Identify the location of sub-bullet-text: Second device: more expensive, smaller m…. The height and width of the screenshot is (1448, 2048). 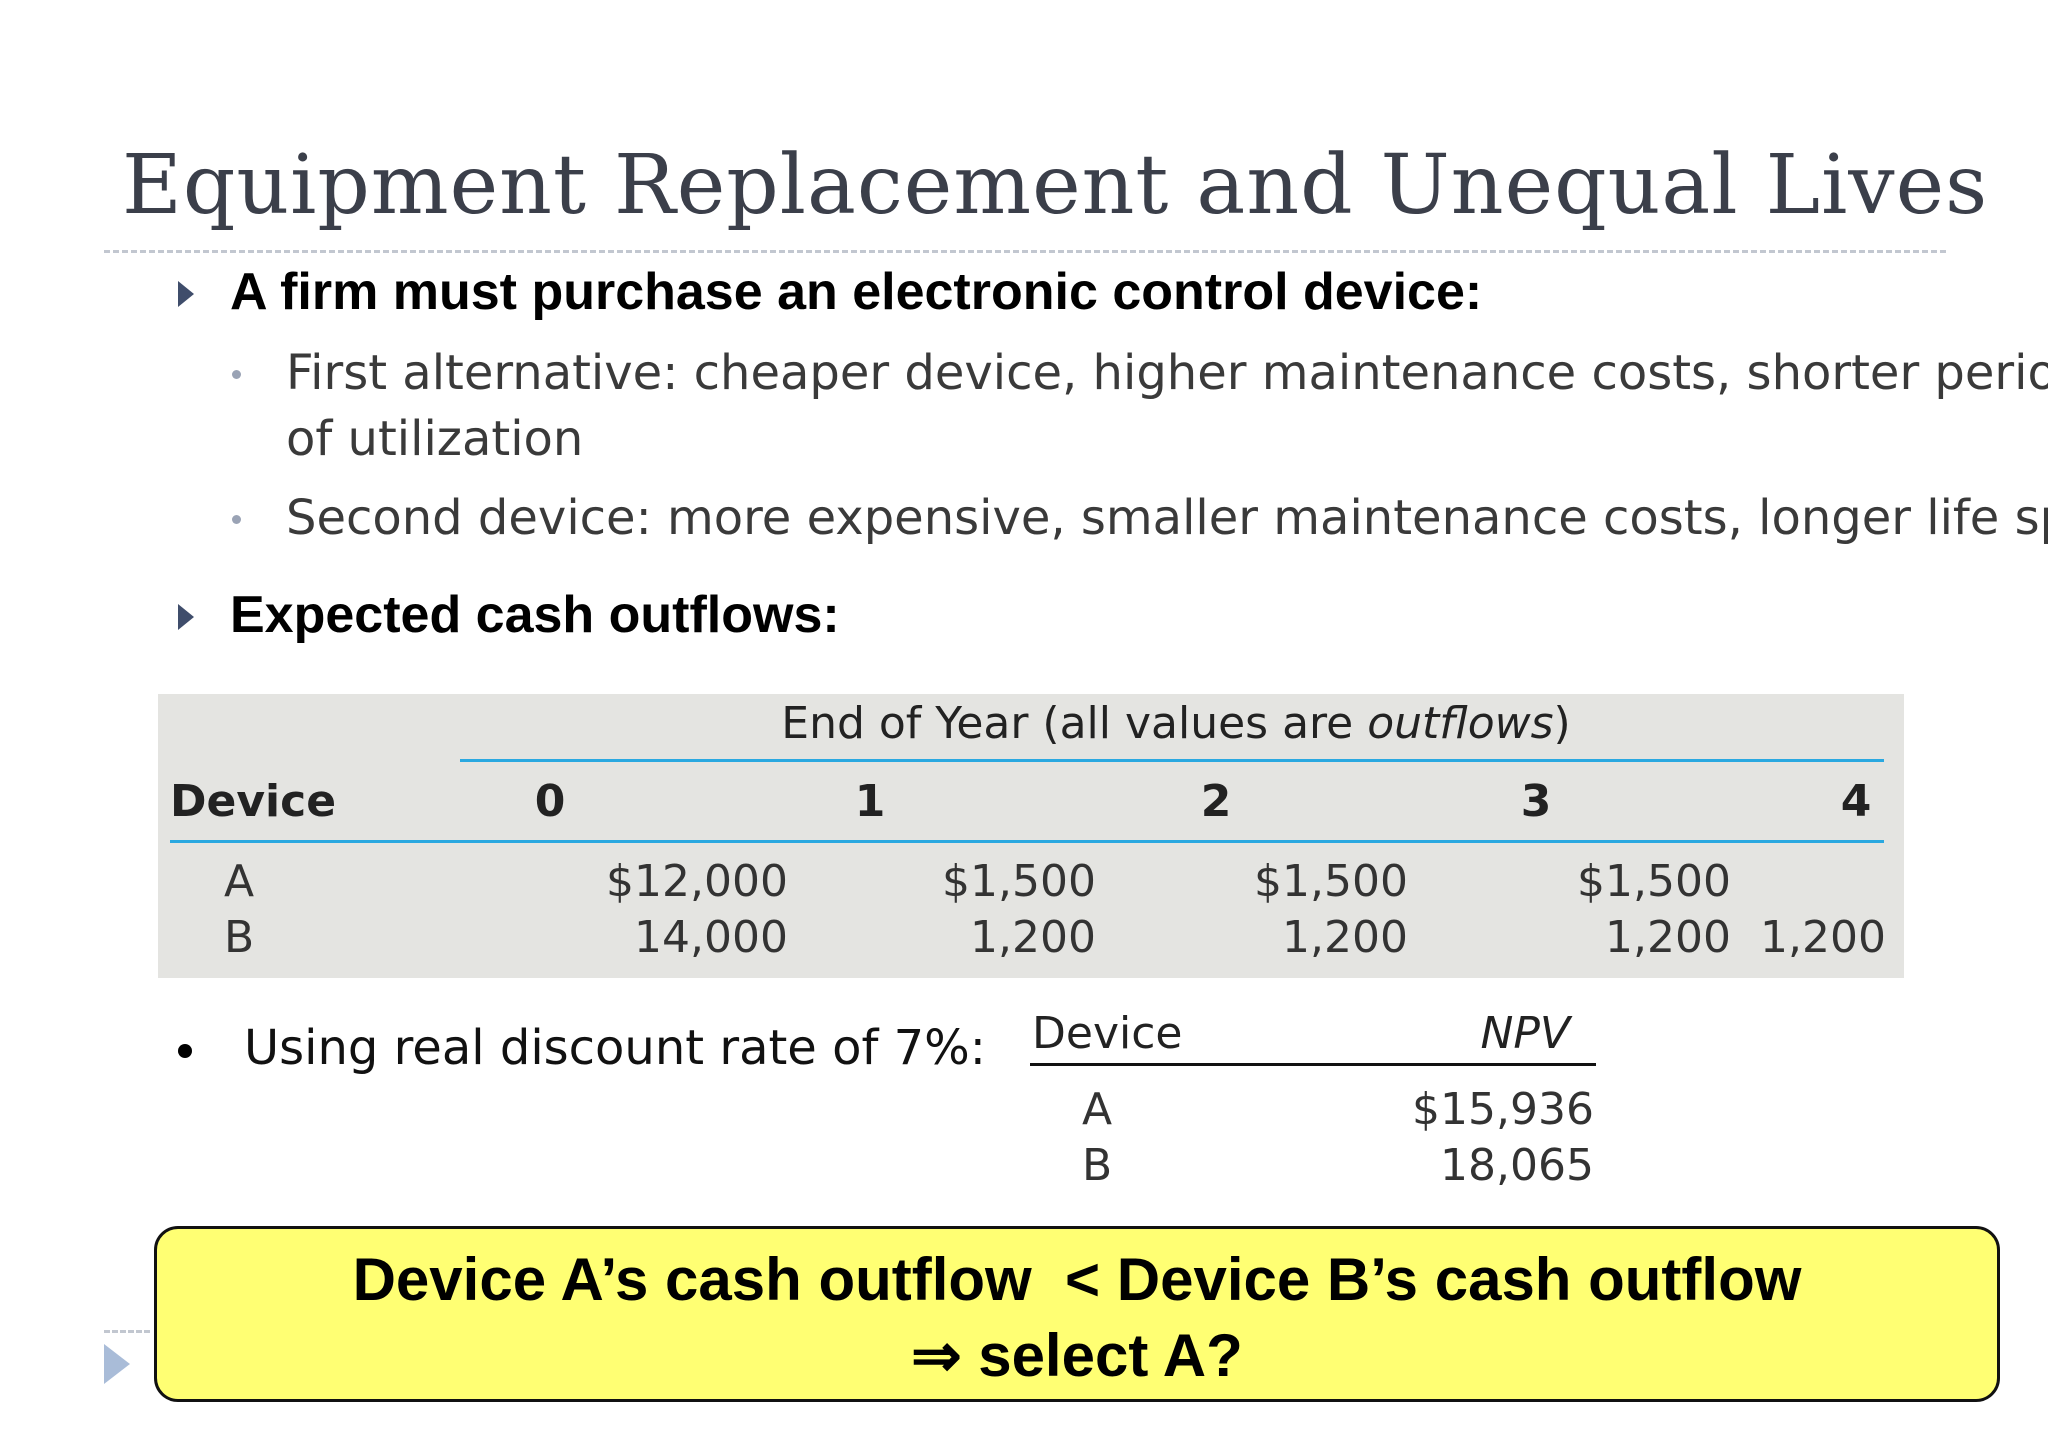
(1167, 518).